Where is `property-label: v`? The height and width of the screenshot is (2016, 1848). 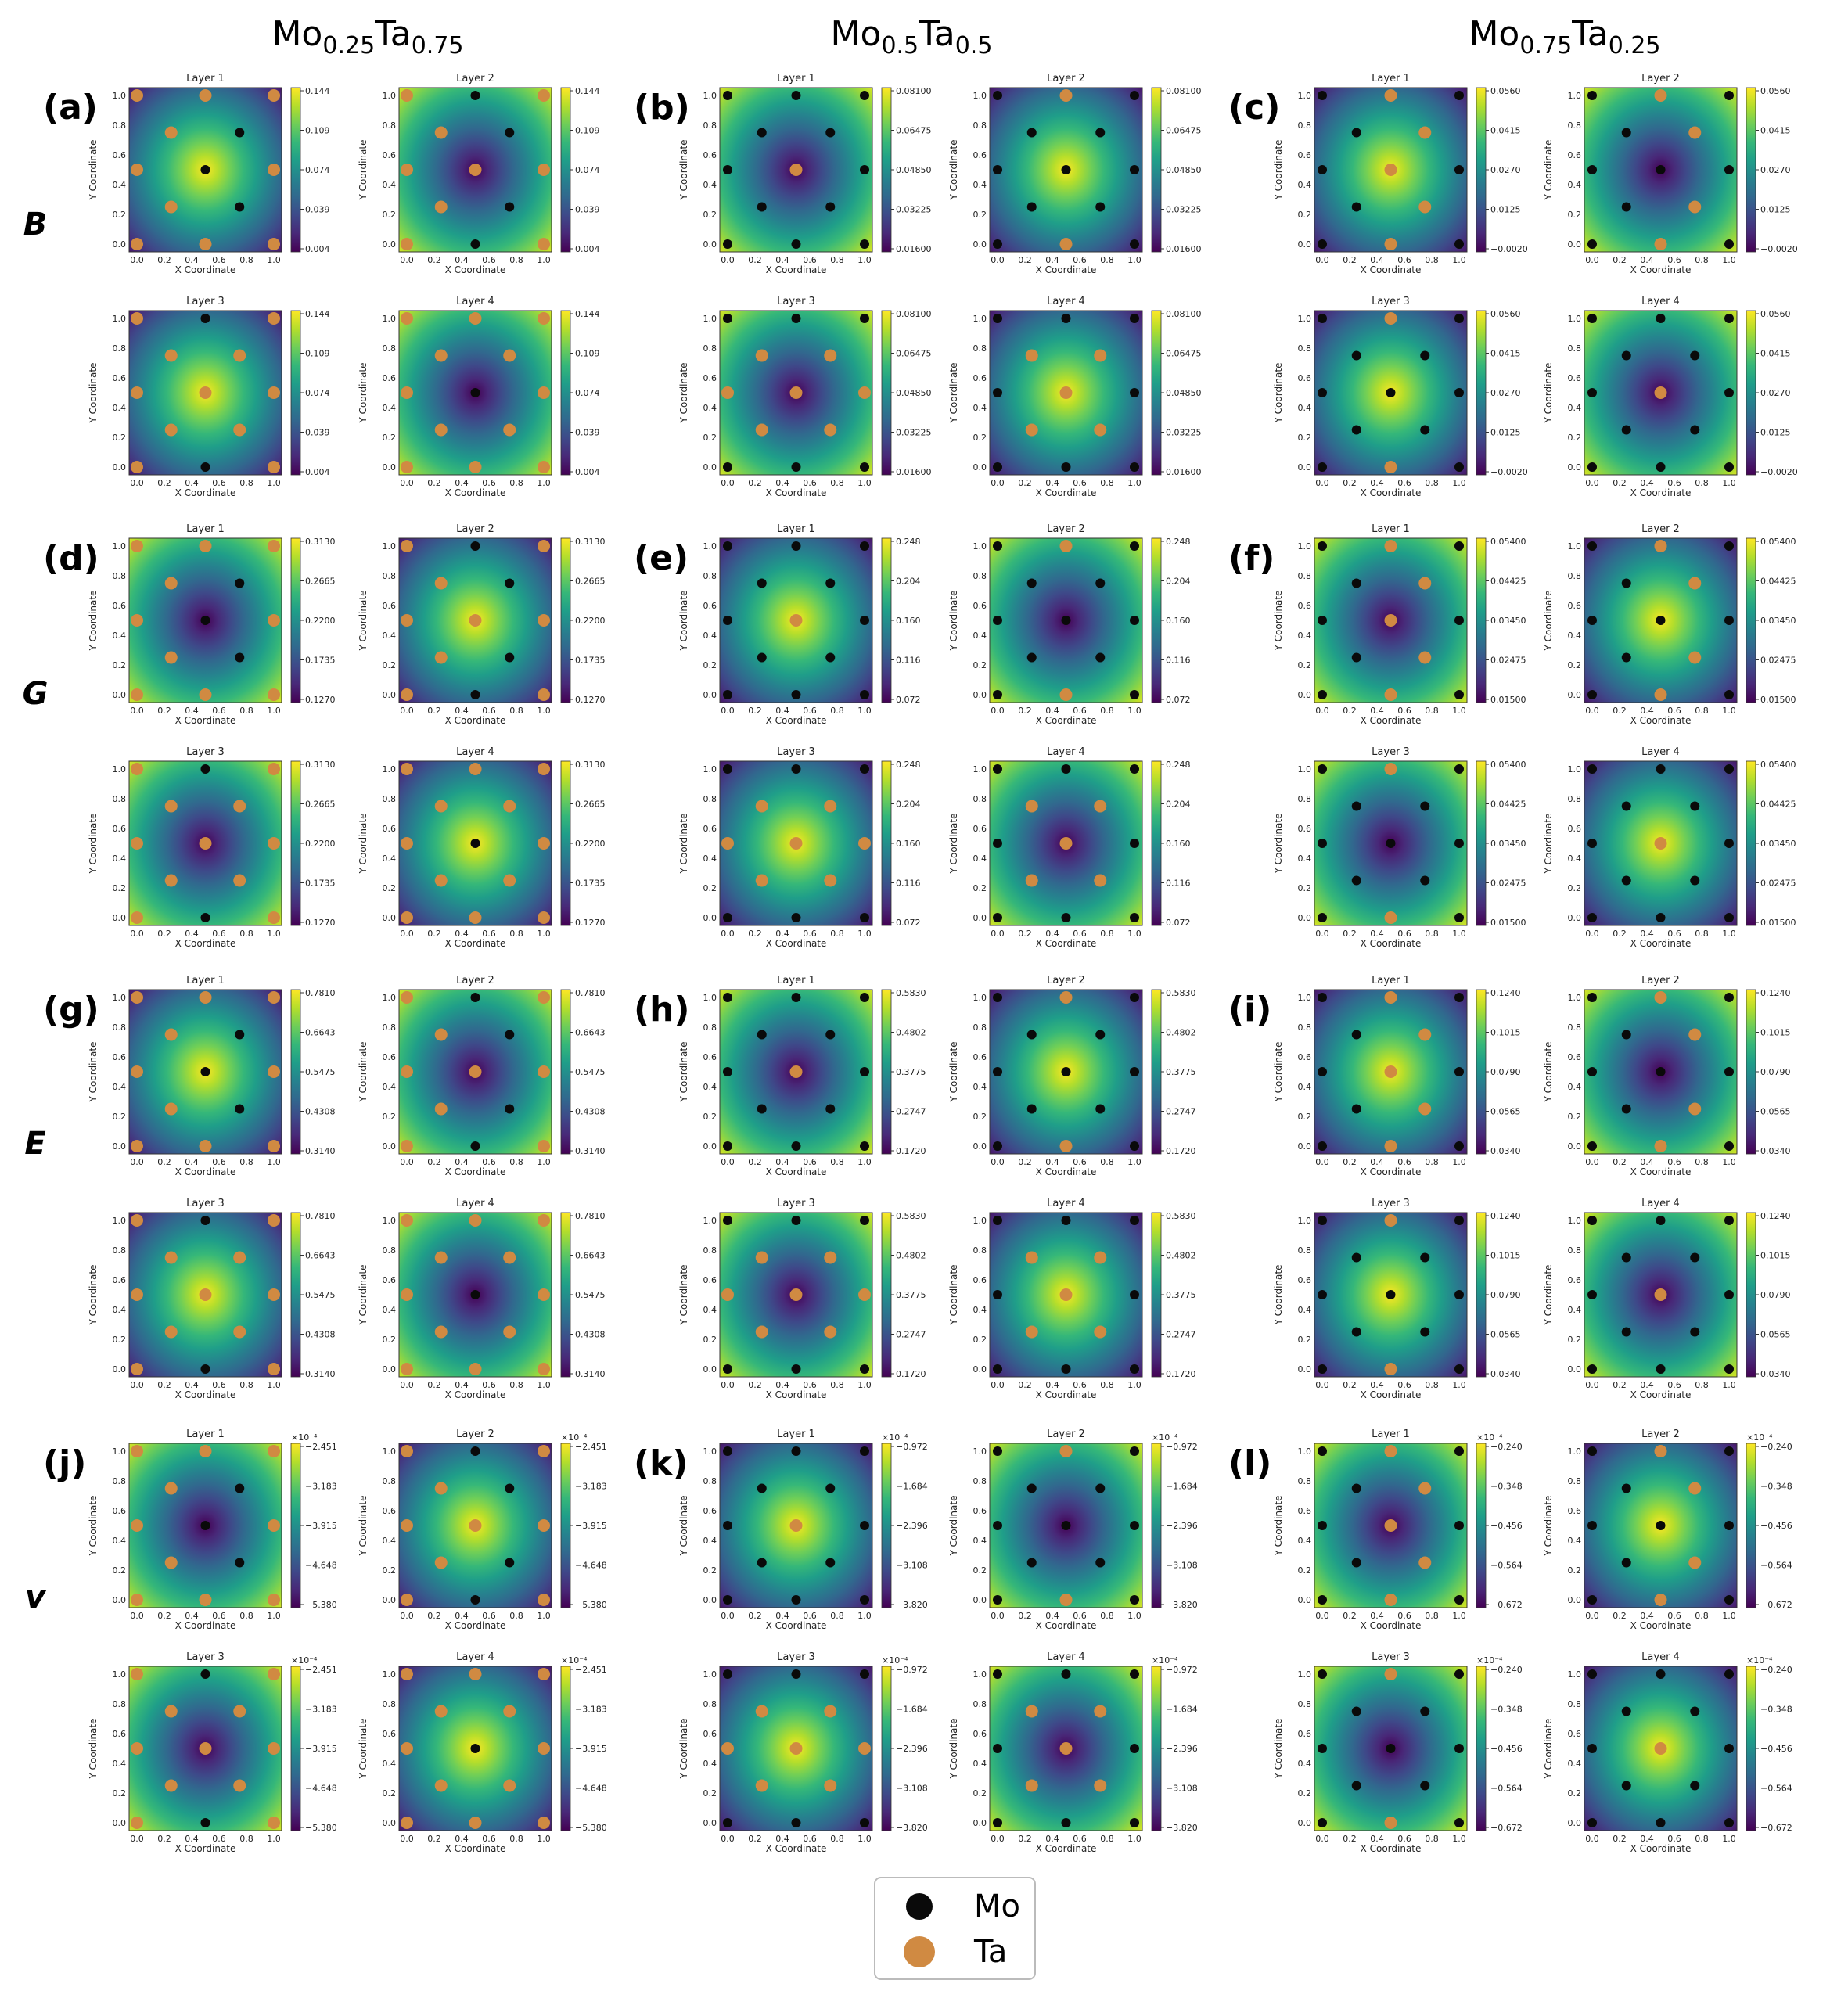
property-label: v is located at coordinates (36, 1597).